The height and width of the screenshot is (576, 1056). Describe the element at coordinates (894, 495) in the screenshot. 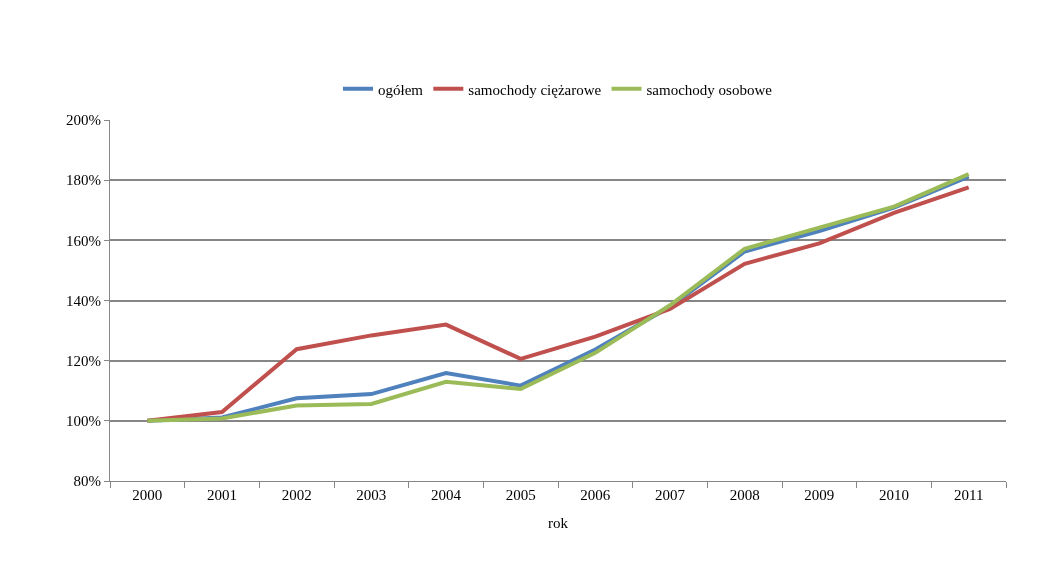

I see `x-tick-label: 2010` at that location.